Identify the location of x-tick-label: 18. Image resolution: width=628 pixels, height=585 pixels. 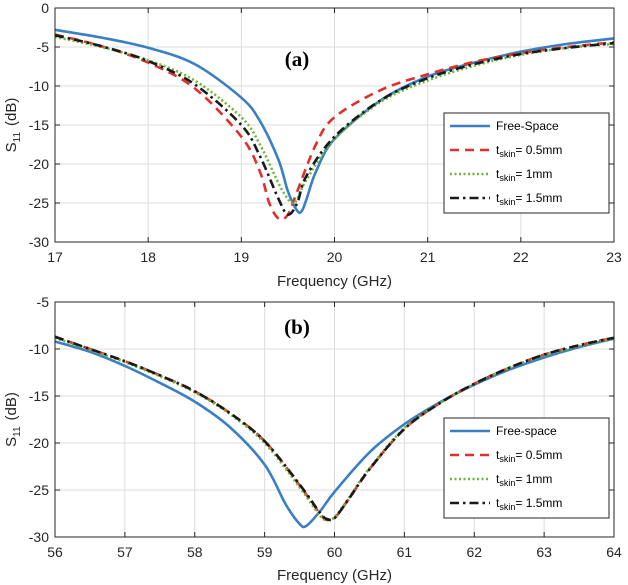
(148, 257).